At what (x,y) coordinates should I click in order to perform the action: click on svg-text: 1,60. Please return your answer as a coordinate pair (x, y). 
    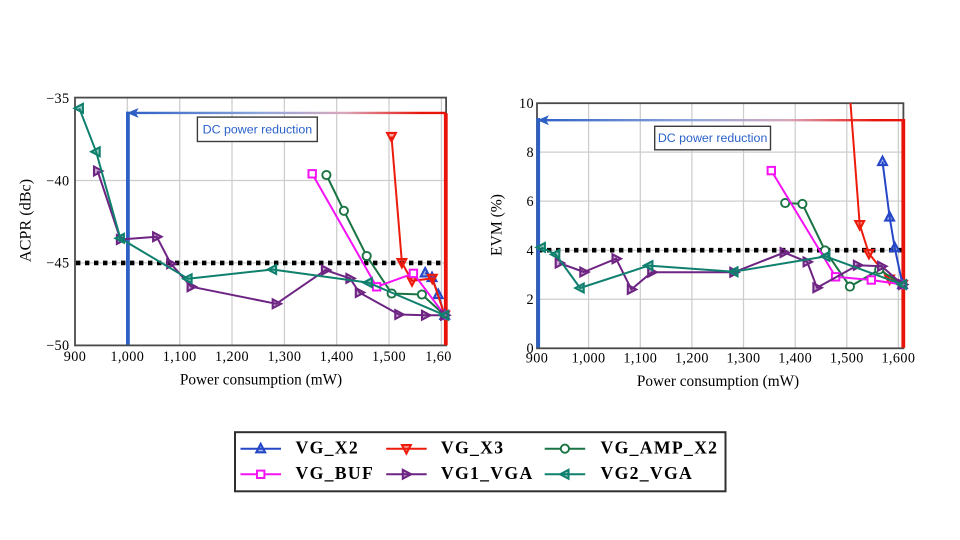
    Looking at the image, I should click on (438, 357).